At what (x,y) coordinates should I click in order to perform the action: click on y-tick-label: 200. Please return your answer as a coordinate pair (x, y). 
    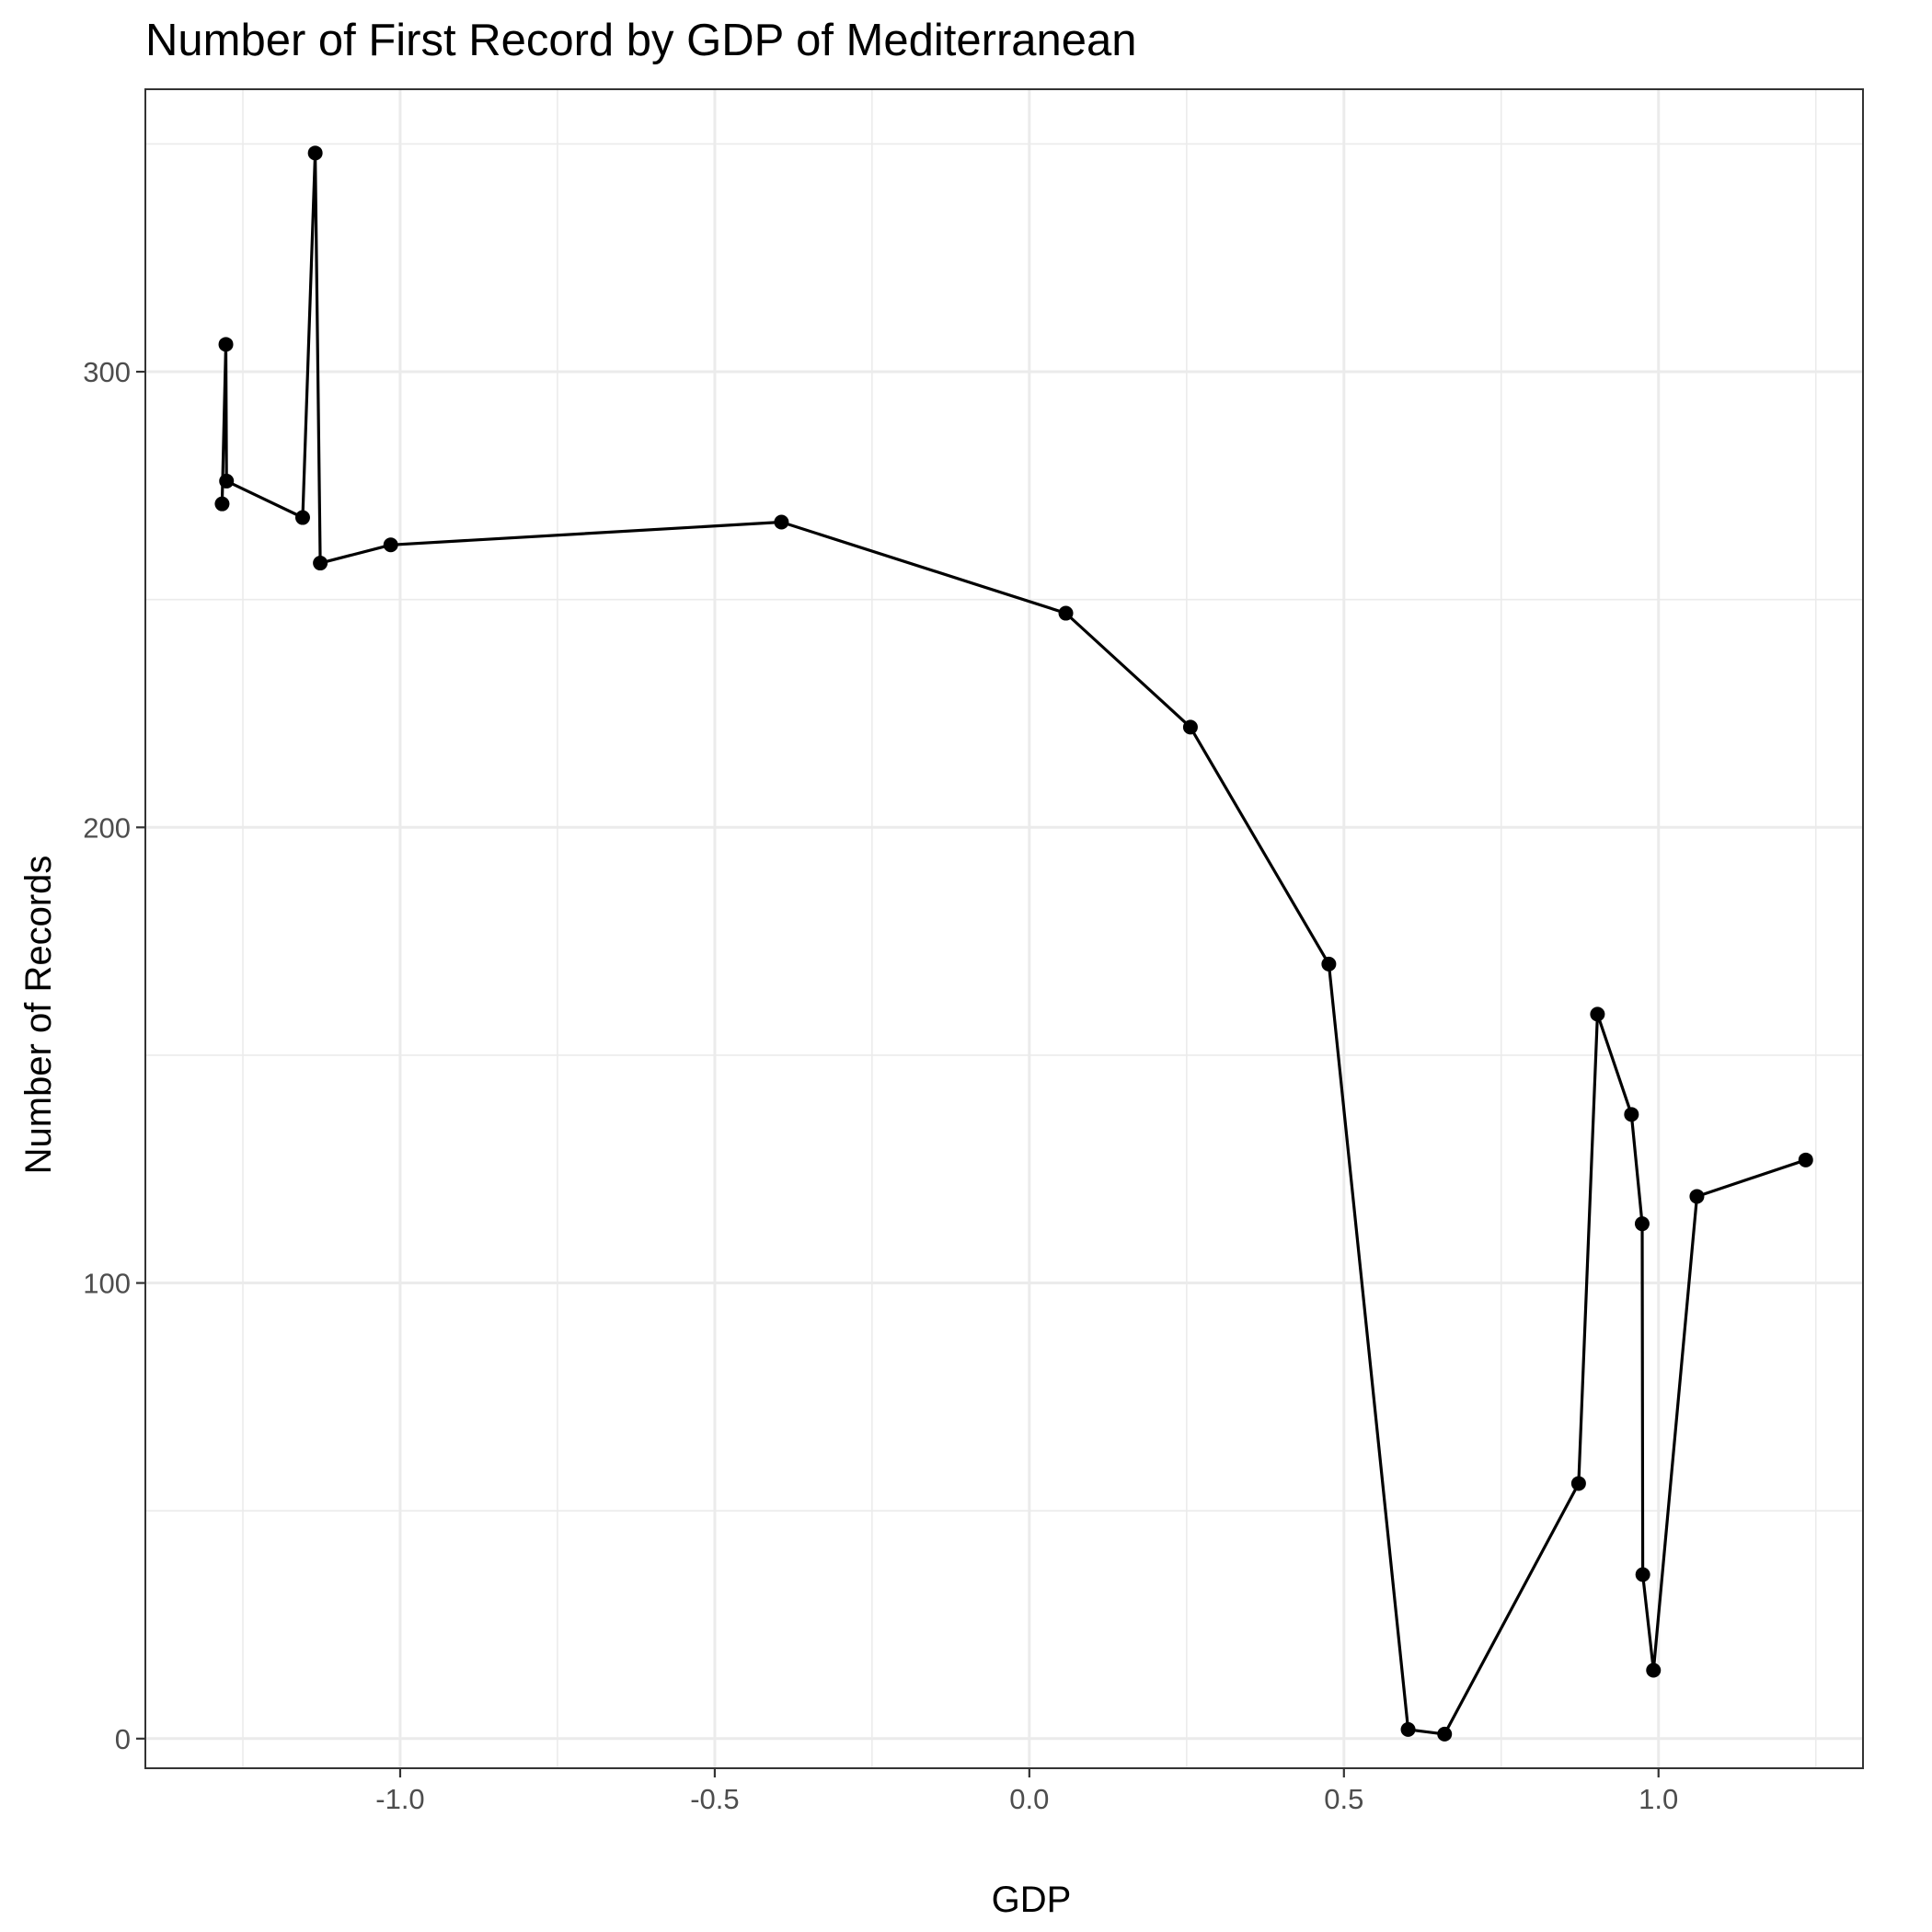
    Looking at the image, I should click on (107, 827).